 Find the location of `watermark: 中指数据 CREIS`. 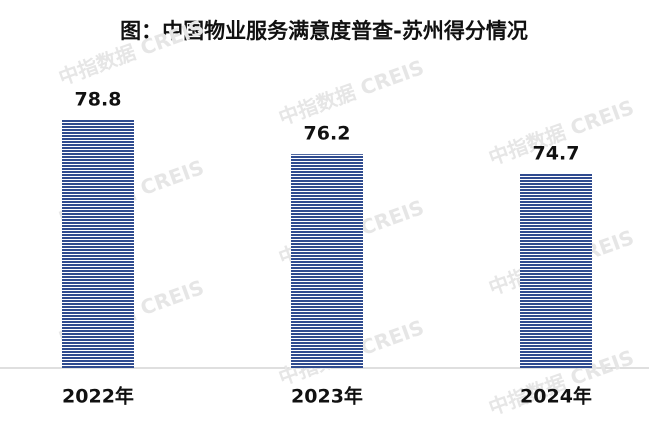

watermark: 中指数据 CREIS is located at coordinates (351, 92).